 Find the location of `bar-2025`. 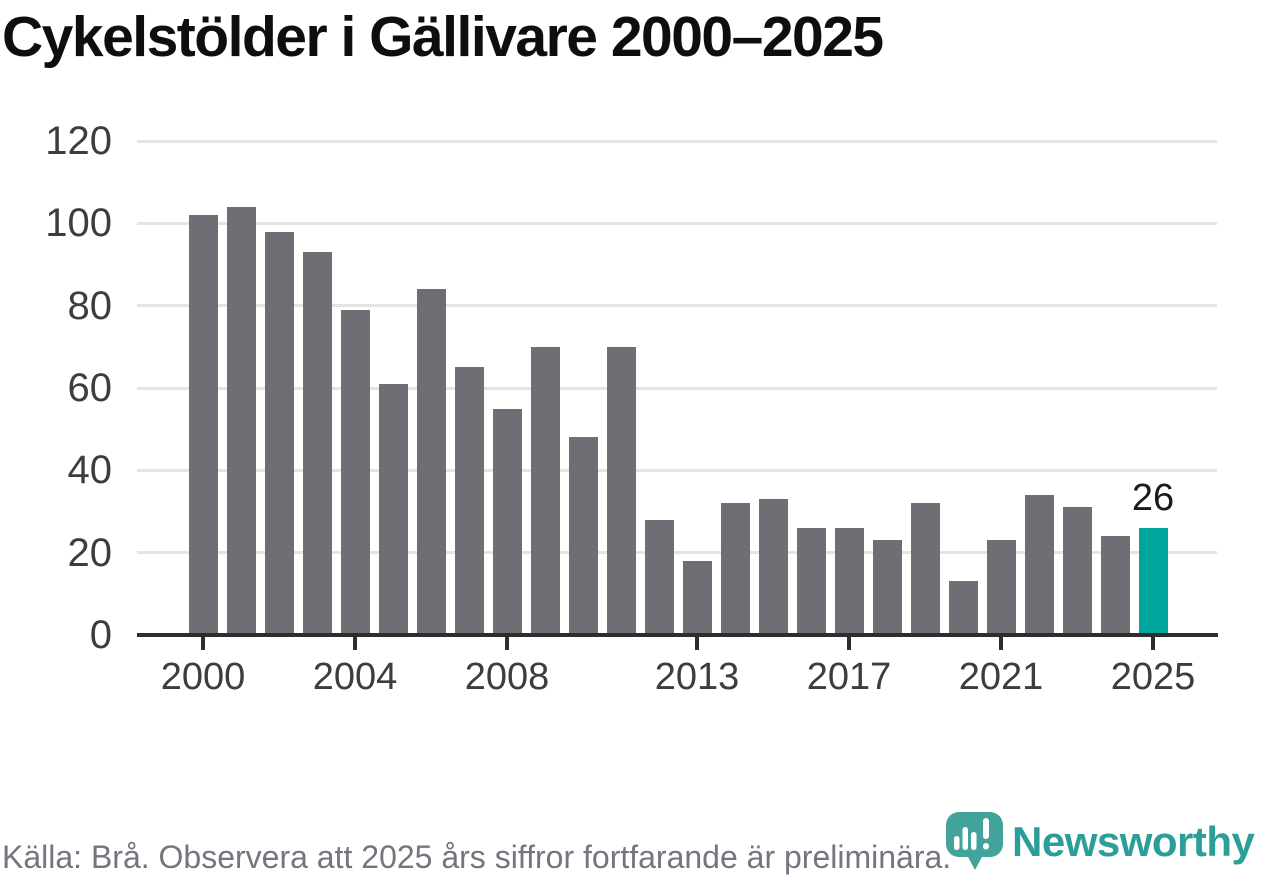

bar-2025 is located at coordinates (1153, 581).